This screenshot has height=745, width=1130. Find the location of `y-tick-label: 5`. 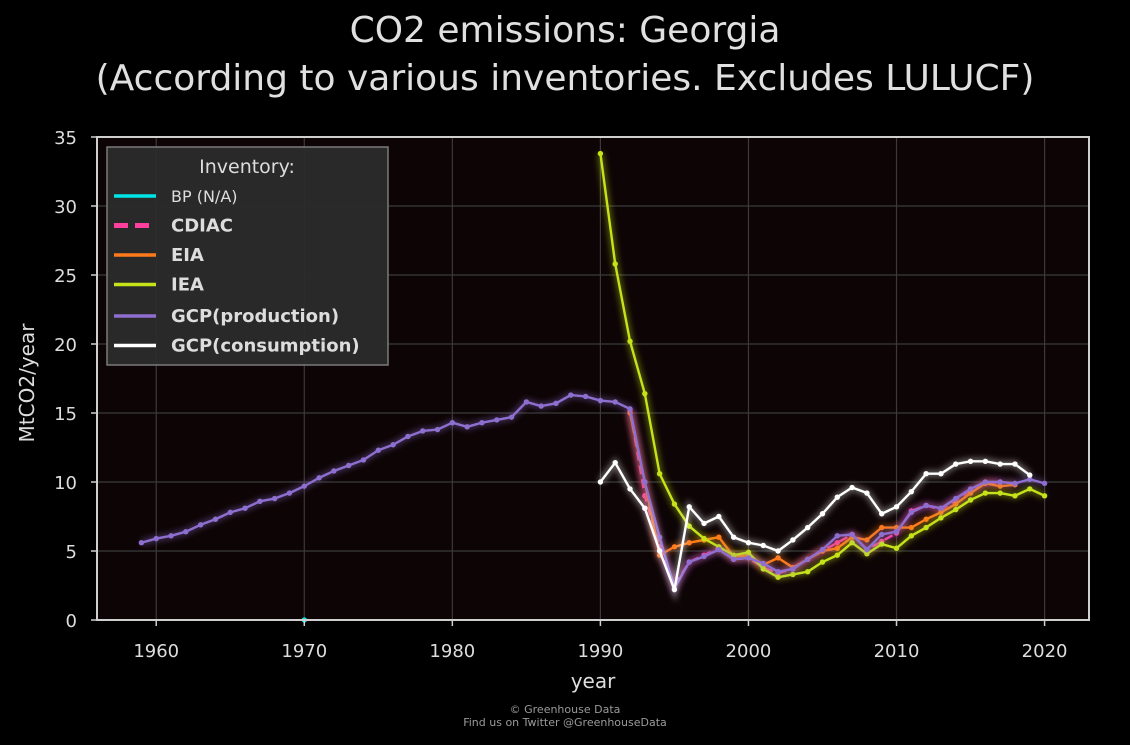

y-tick-label: 5 is located at coordinates (71, 552).